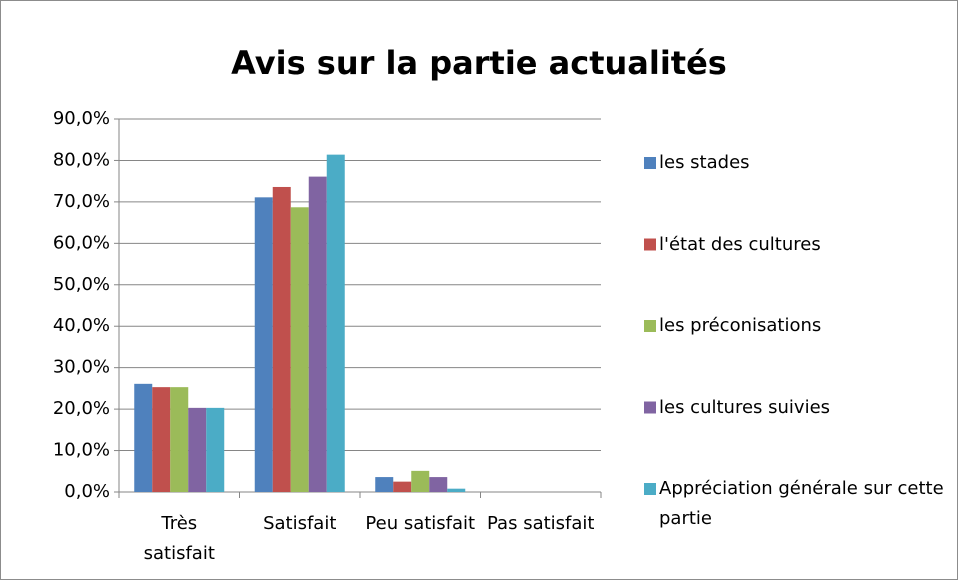  What do you see at coordinates (81, 367) in the screenshot?
I see `y-tick-label: 30,0%` at bounding box center [81, 367].